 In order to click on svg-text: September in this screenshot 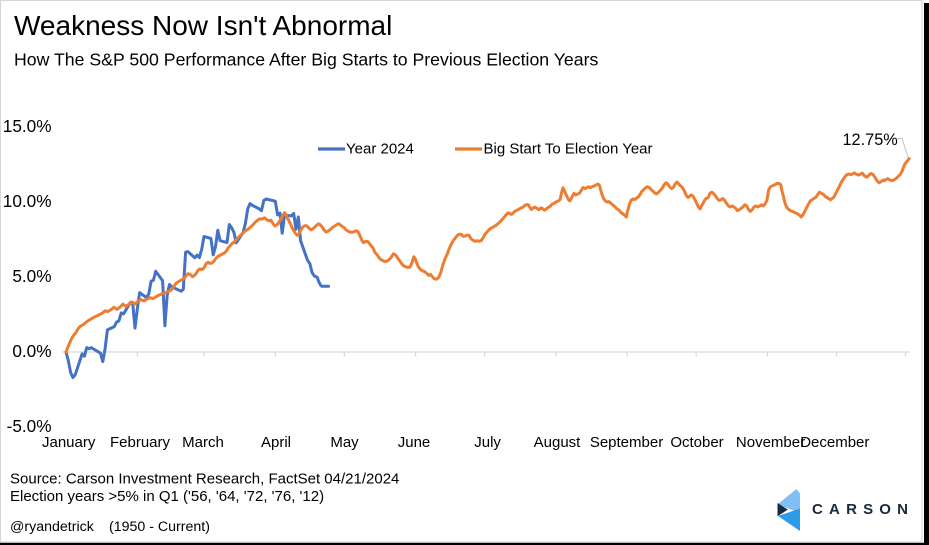, I will do `click(626, 442)`.